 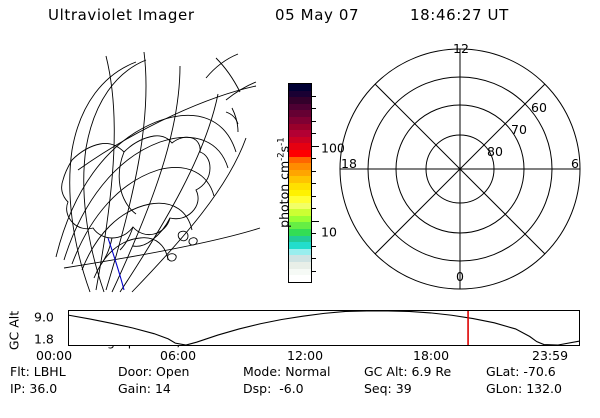 What do you see at coordinates (154, 371) in the screenshot?
I see `meta-door: Door: Open` at bounding box center [154, 371].